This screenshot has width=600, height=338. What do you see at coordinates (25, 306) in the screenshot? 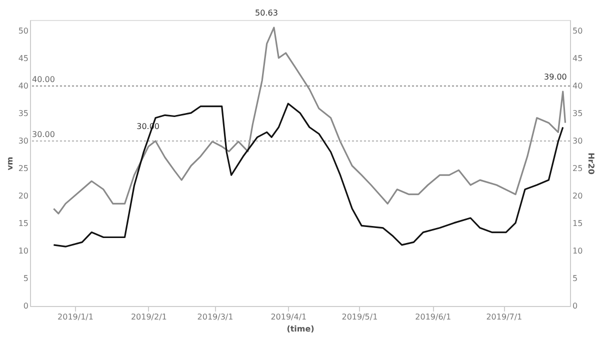
I see `y-tick-label: 0` at bounding box center [25, 306].